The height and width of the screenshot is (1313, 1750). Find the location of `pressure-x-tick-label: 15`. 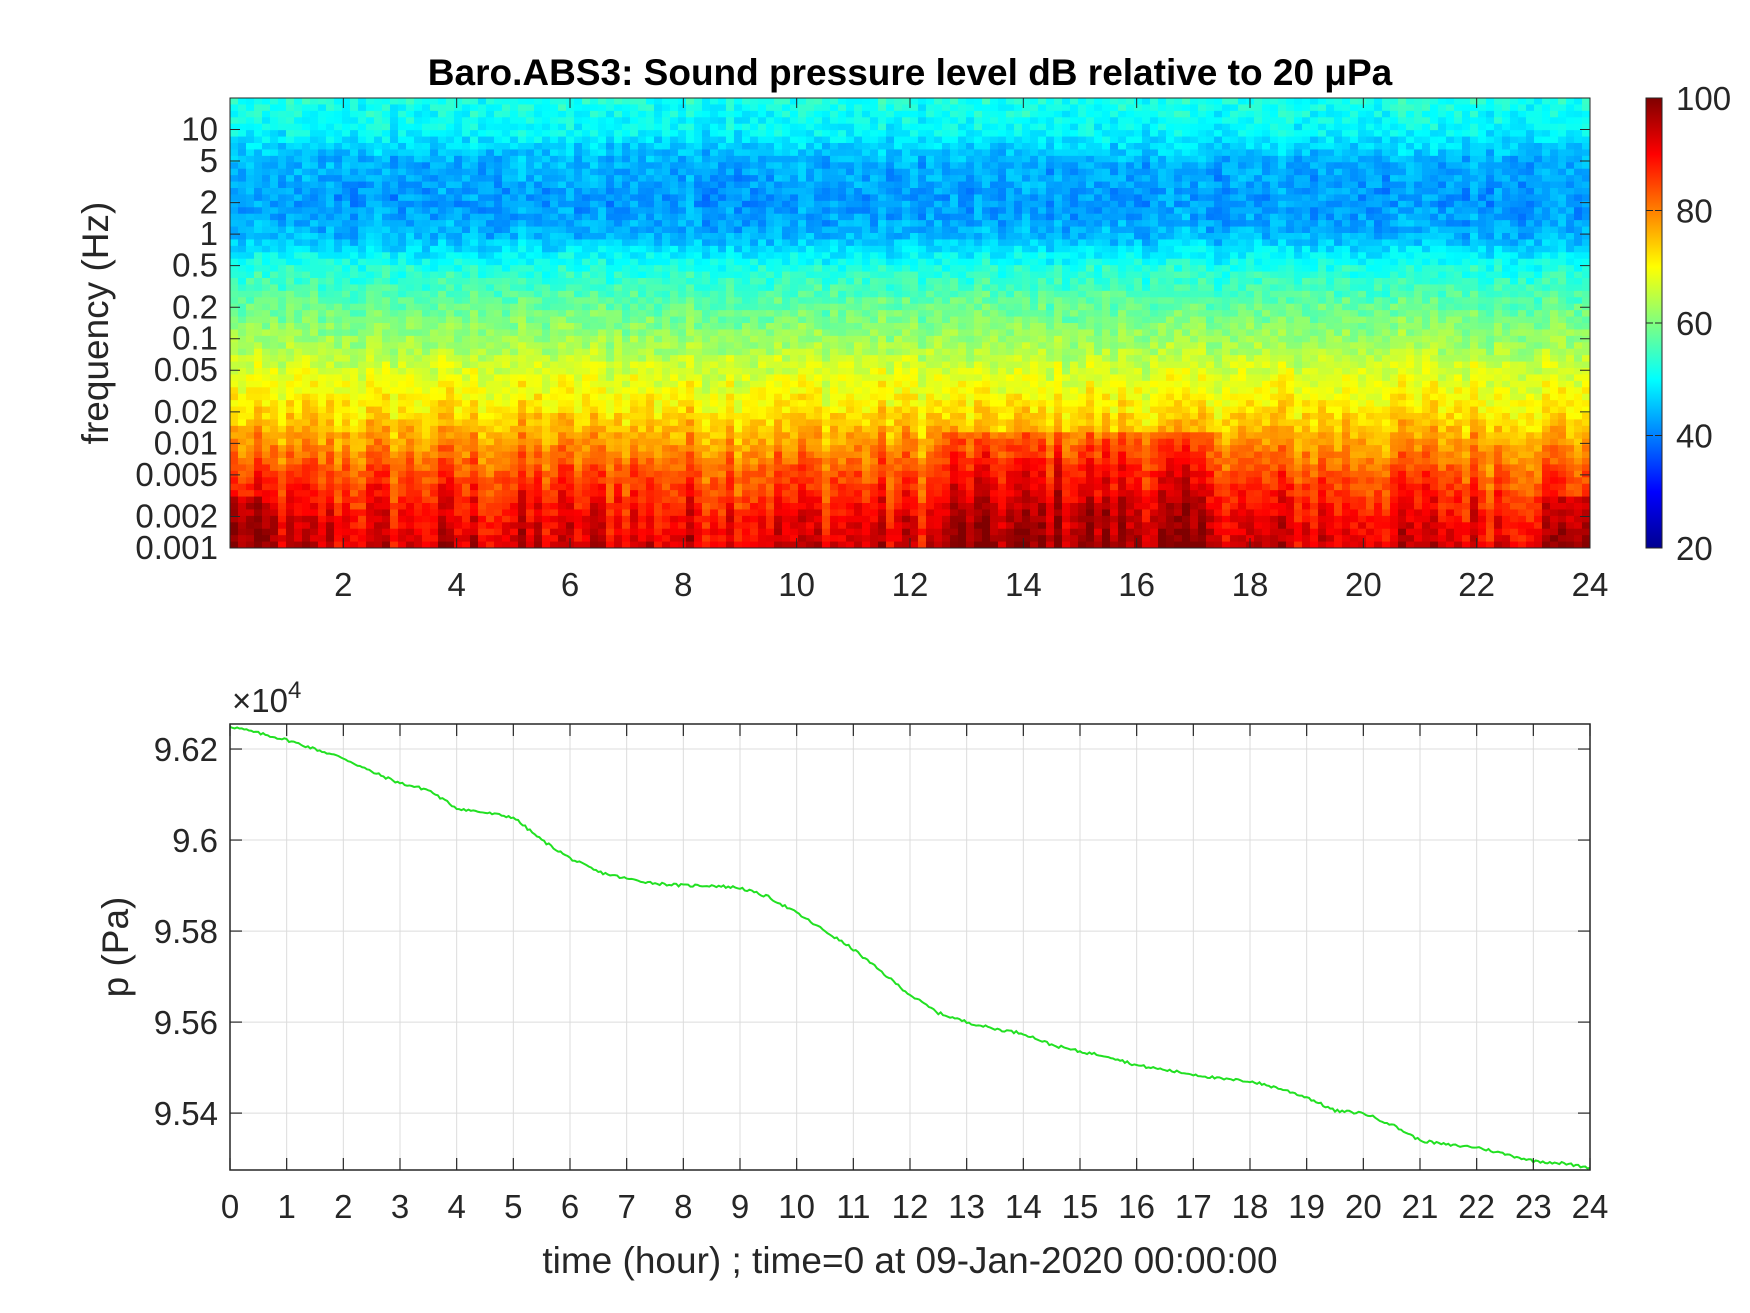

pressure-x-tick-label: 15 is located at coordinates (1080, 1206).